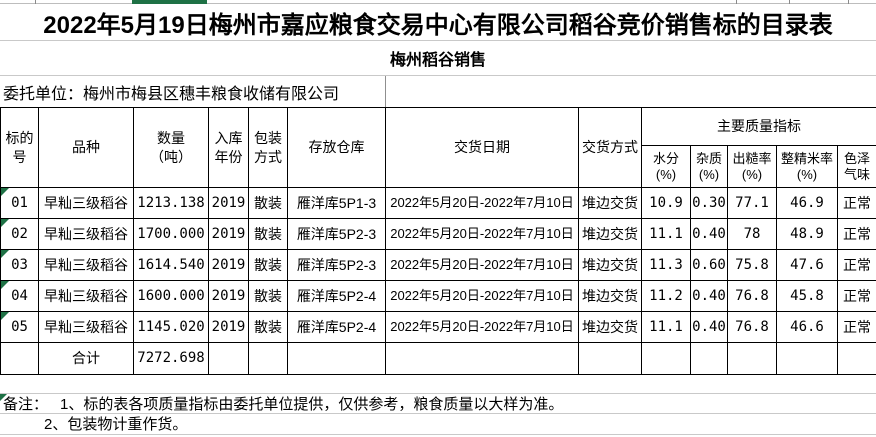 This screenshot has height=437, width=876. What do you see at coordinates (171, 94) in the screenshot?
I see `entrust-label: 委托单位：梅州市梅县区穗丰粮食收储有限公司` at bounding box center [171, 94].